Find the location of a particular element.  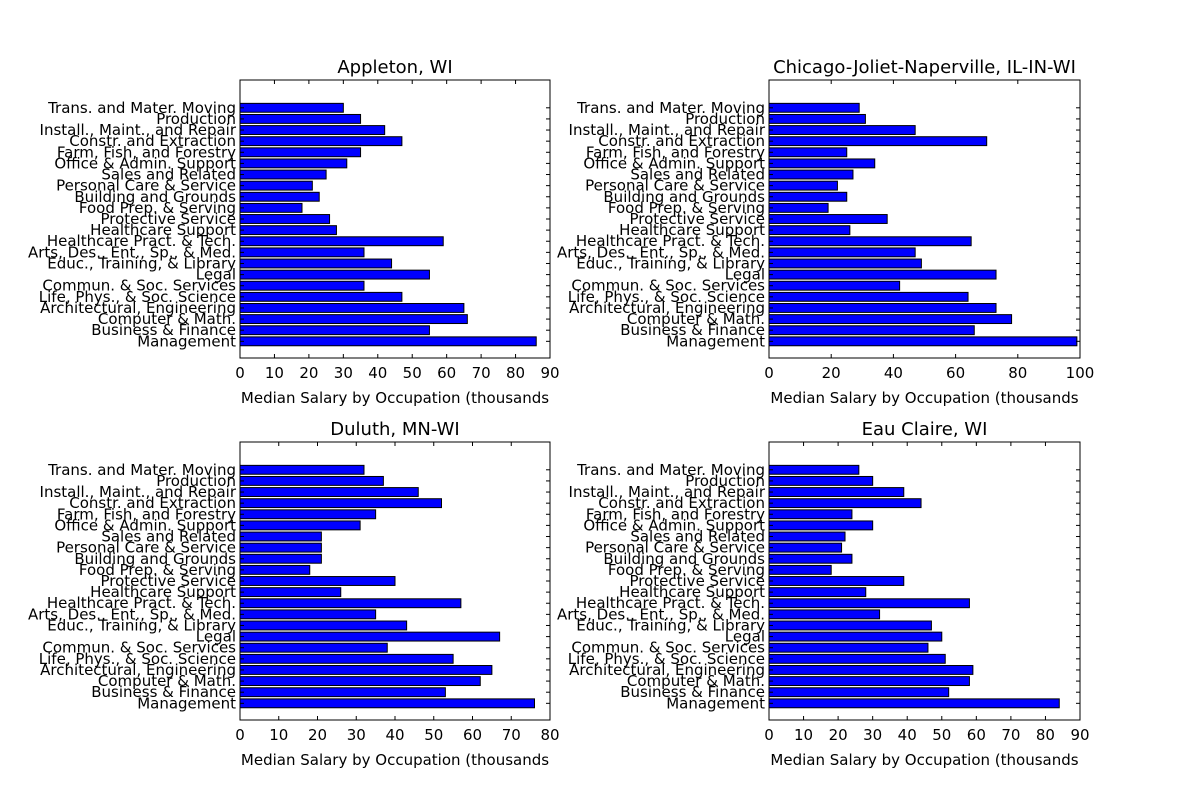

chart-title: Chicago-Joliet-Naperville, IL-IN-WI is located at coordinates (924, 67).